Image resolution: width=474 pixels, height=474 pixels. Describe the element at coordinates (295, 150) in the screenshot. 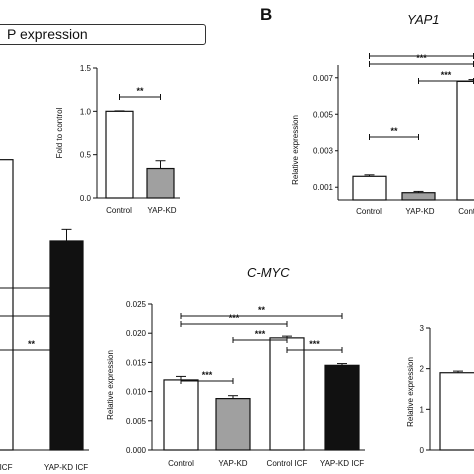

I see `yap1-y-axis-label: Relative expression` at that location.